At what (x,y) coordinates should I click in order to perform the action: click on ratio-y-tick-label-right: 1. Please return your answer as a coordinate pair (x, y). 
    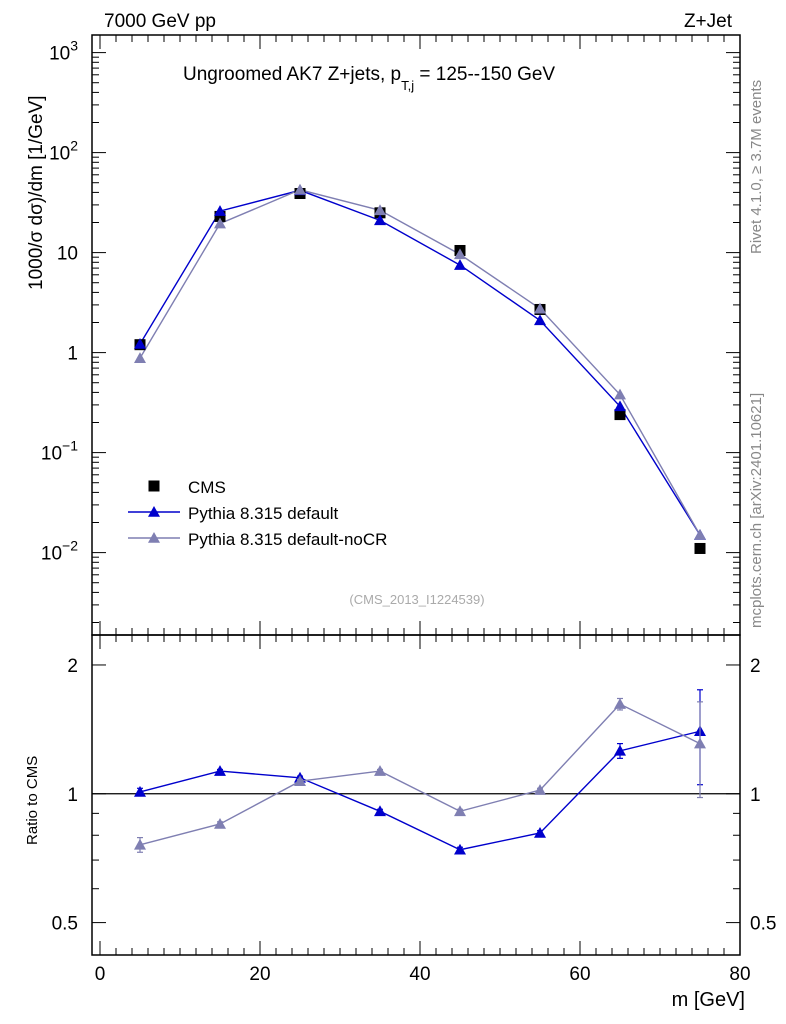
    Looking at the image, I should click on (755, 795).